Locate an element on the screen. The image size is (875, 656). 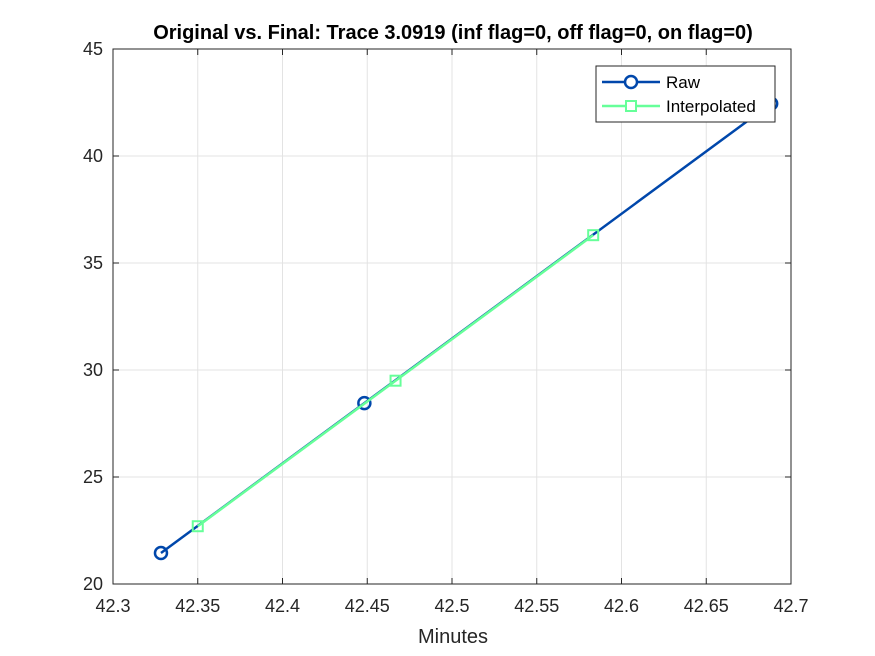
x-tick-label: 42.35 is located at coordinates (197, 606).